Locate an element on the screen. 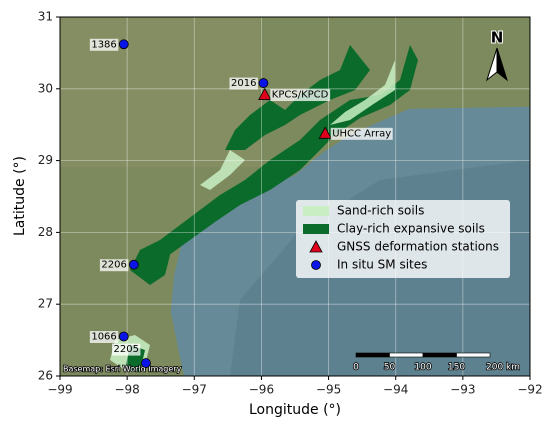  legend-label: GNSS deformation stations is located at coordinates (418, 247).